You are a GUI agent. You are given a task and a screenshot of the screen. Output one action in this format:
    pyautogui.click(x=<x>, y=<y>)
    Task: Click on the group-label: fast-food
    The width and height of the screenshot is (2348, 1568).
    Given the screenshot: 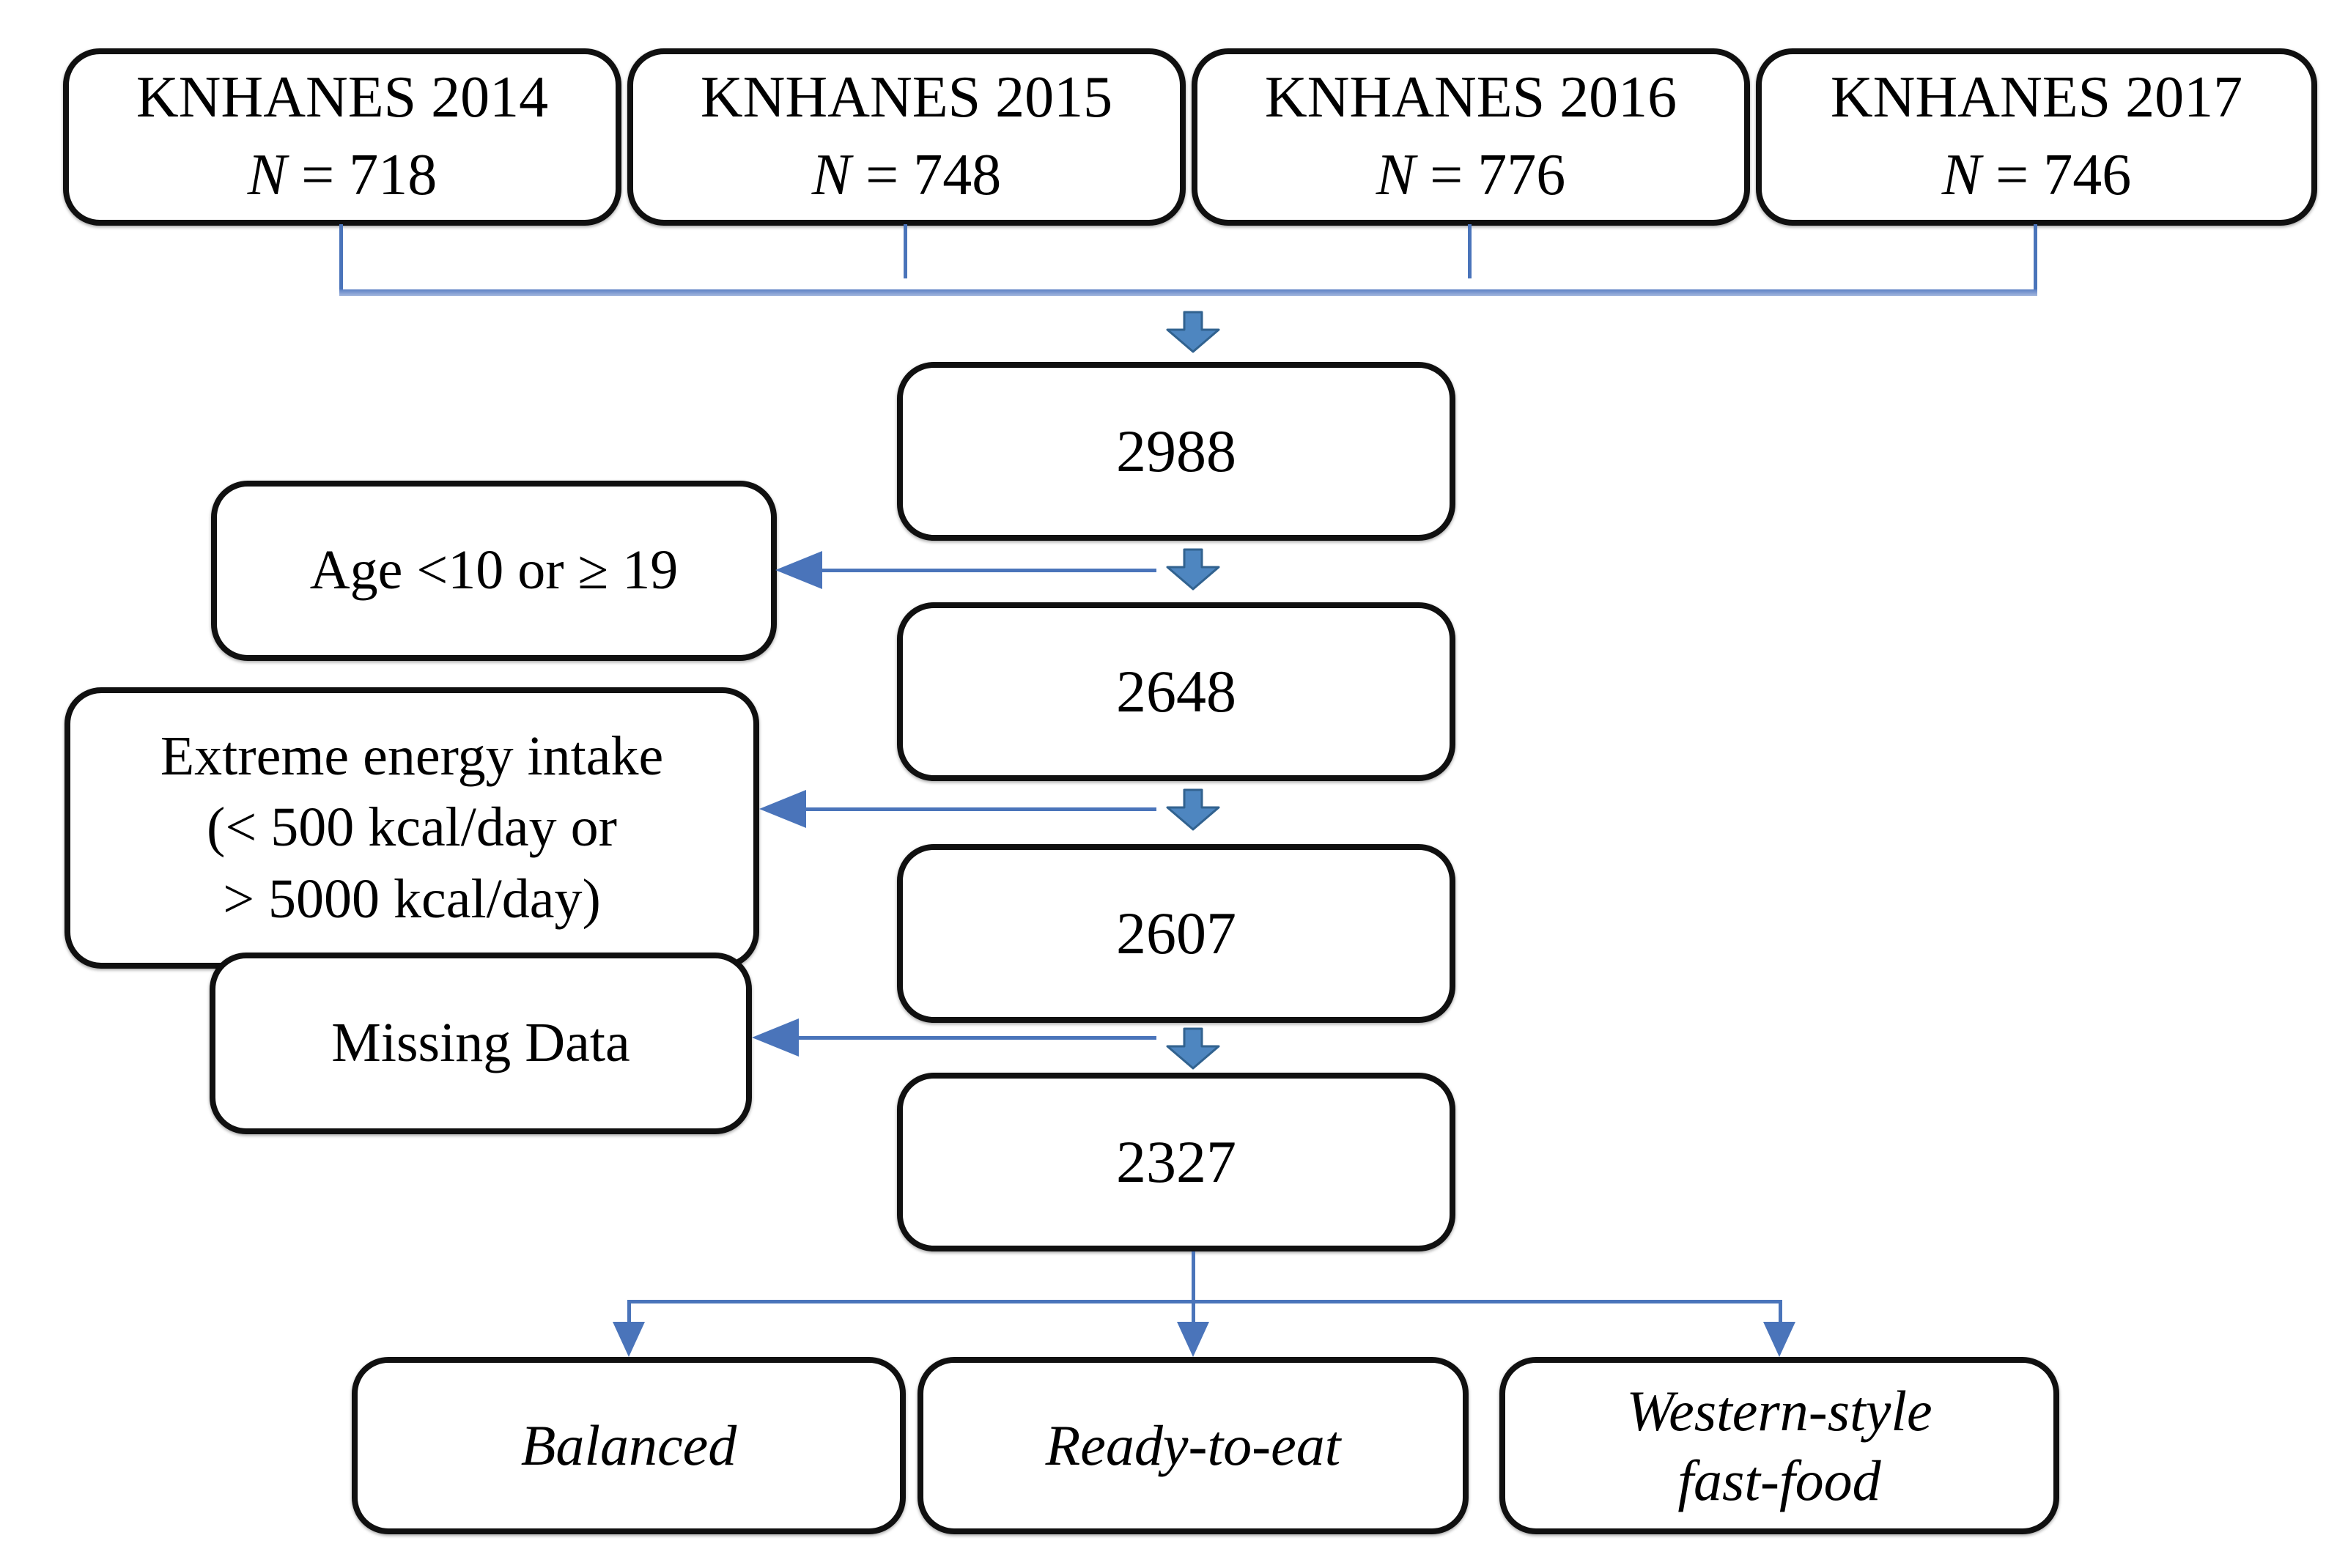 What is the action you would take?
    pyautogui.click(x=1779, y=1481)
    